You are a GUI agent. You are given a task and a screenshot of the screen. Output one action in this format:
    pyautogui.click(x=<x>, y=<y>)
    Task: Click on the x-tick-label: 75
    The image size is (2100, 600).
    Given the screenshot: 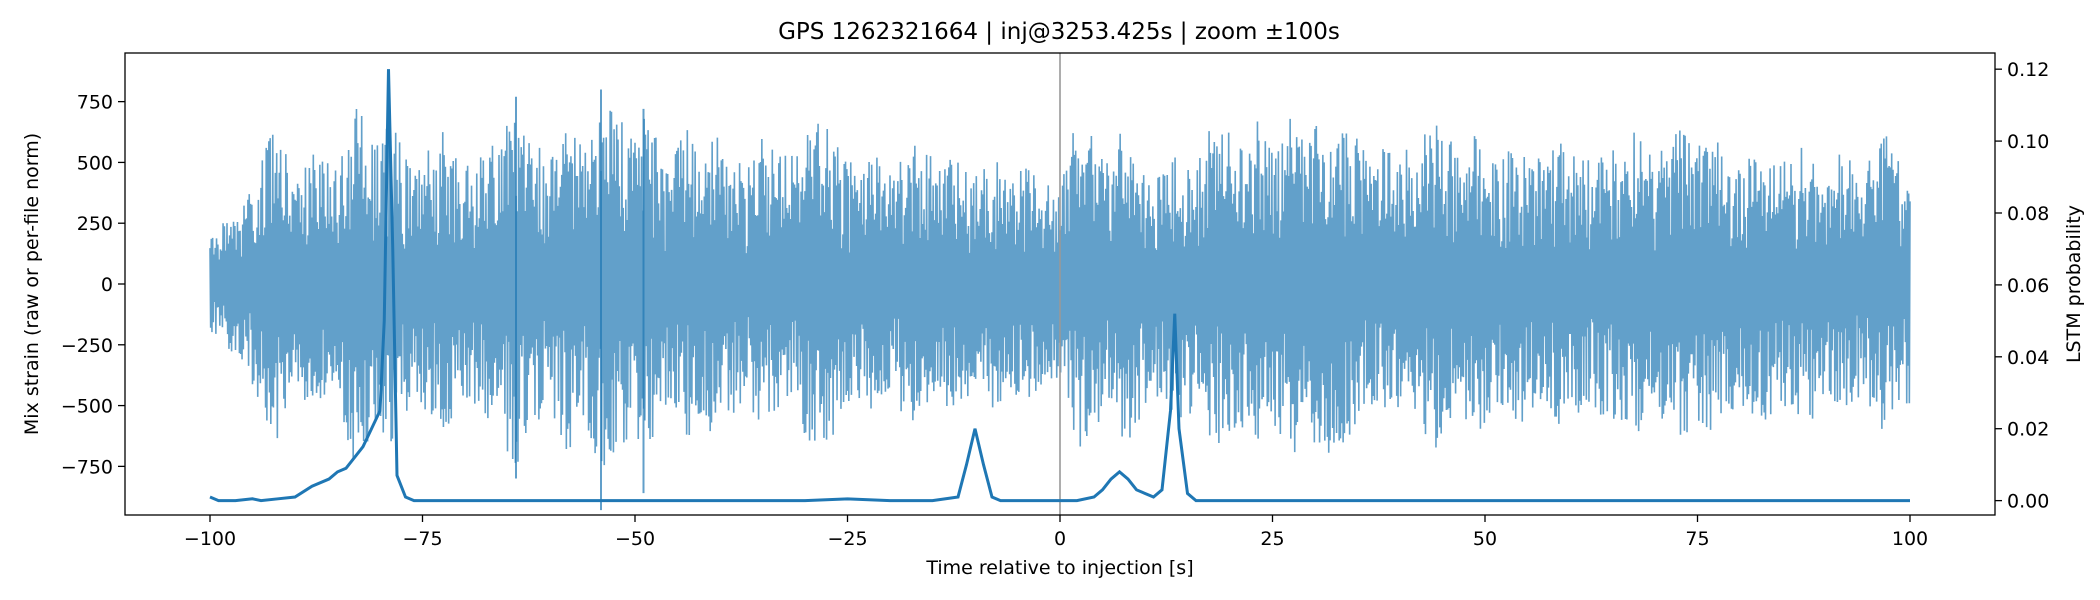 What is the action you would take?
    pyautogui.click(x=1697, y=539)
    